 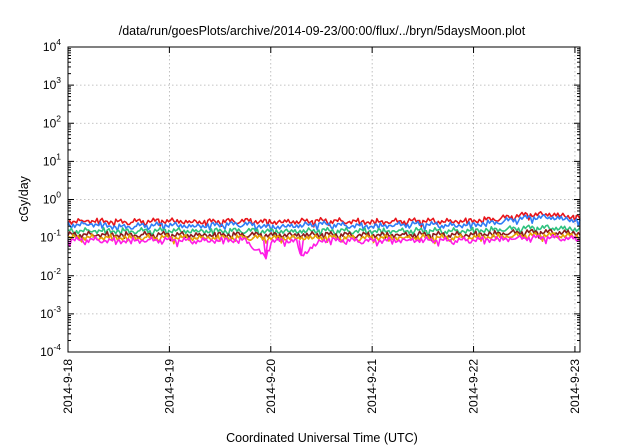 What do you see at coordinates (50, 236) in the screenshot?
I see `y-tick-label: 10⁻¹` at bounding box center [50, 236].